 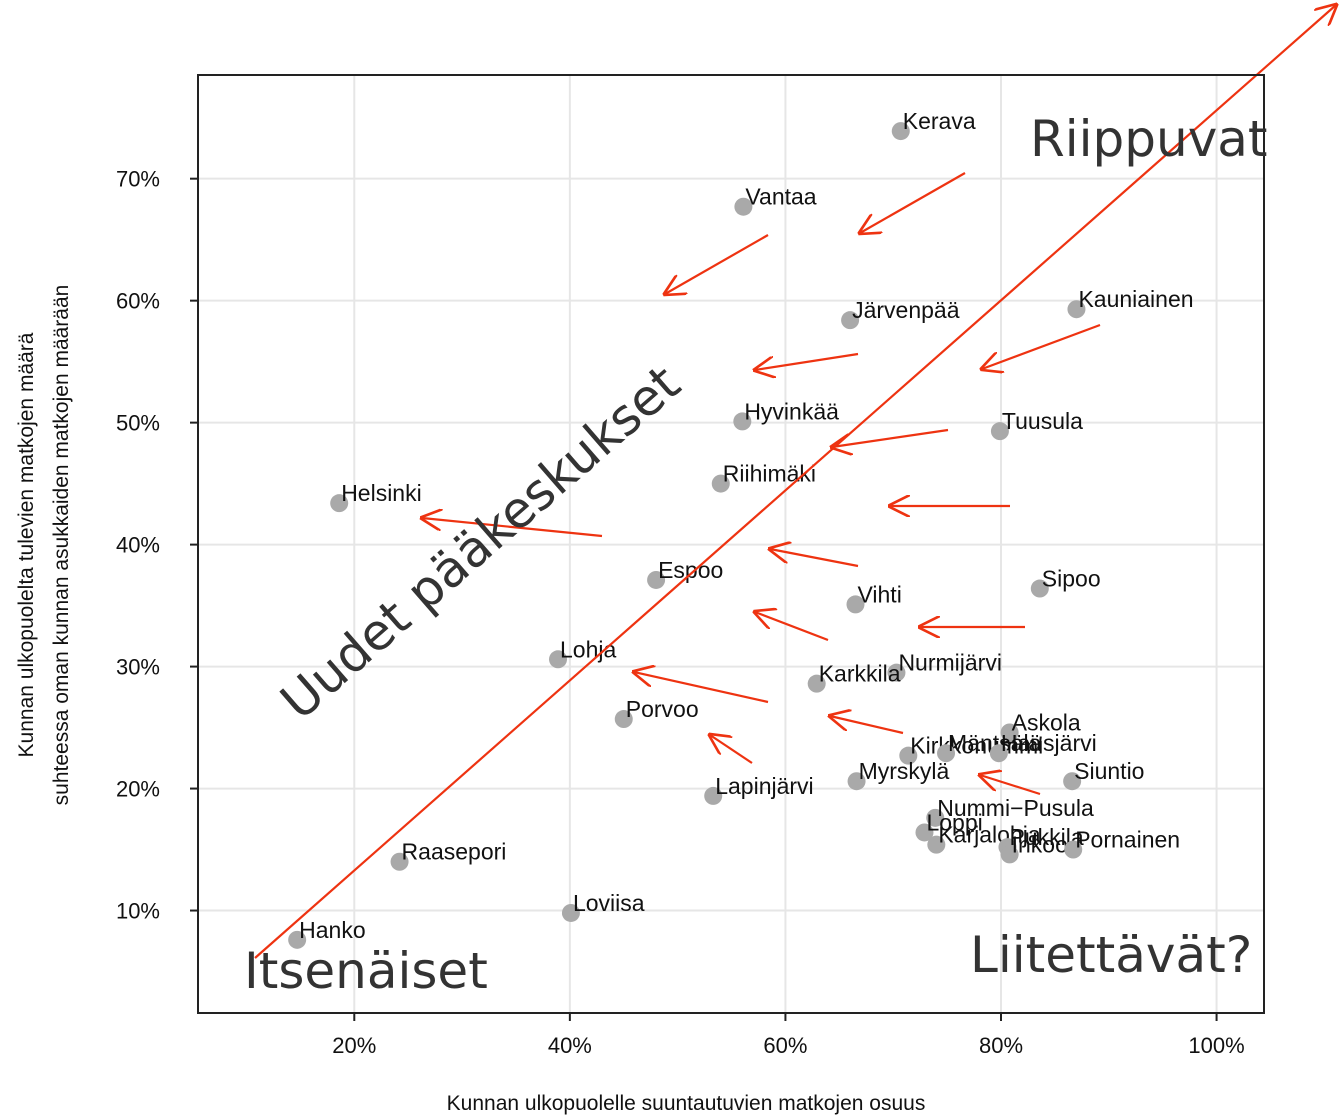 What do you see at coordinates (588, 649) in the screenshot?
I see `point-label: Lohja` at bounding box center [588, 649].